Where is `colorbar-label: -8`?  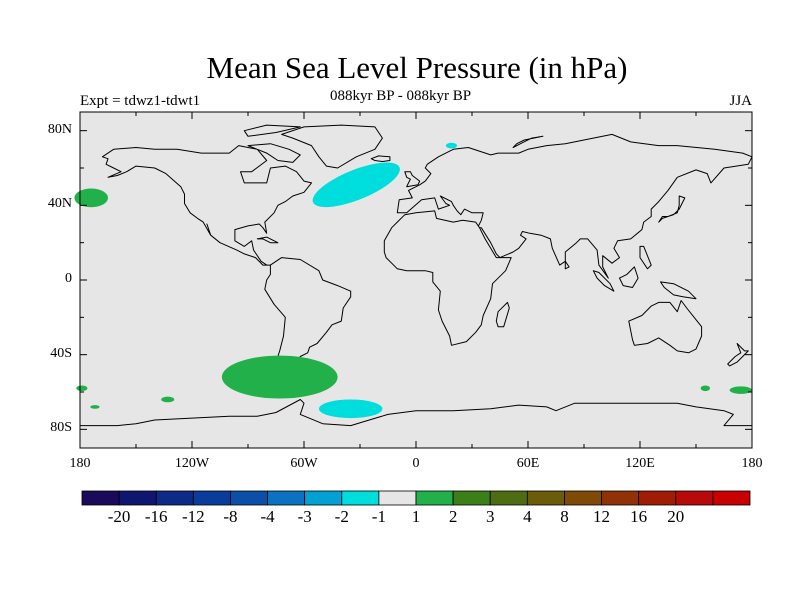
colorbar-label: -8 is located at coordinates (230, 516).